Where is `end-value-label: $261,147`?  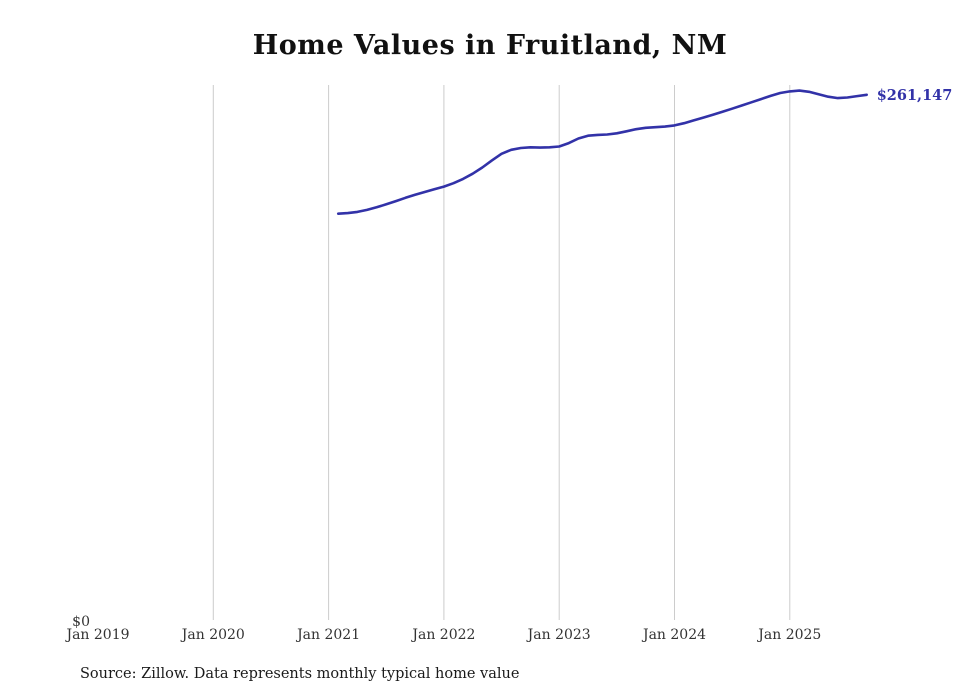 end-value-label: $261,147 is located at coordinates (915, 95).